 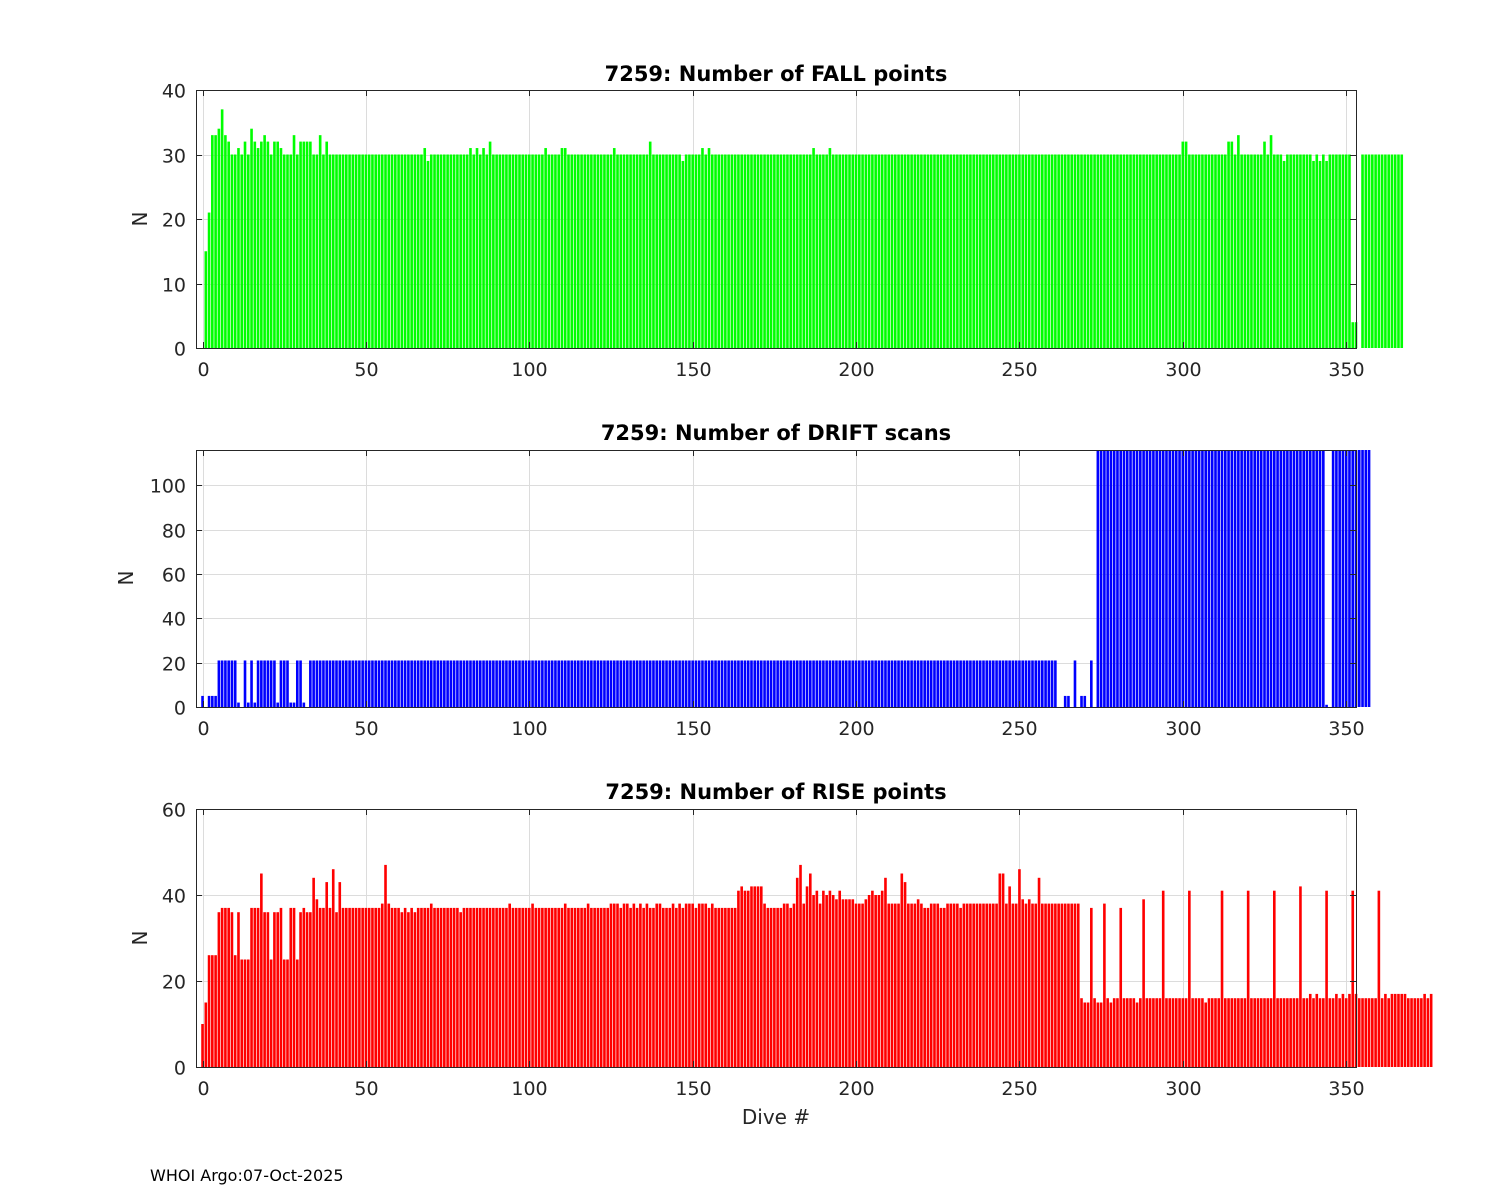 What do you see at coordinates (174, 532) in the screenshot?
I see `y-tick-label: 80` at bounding box center [174, 532].